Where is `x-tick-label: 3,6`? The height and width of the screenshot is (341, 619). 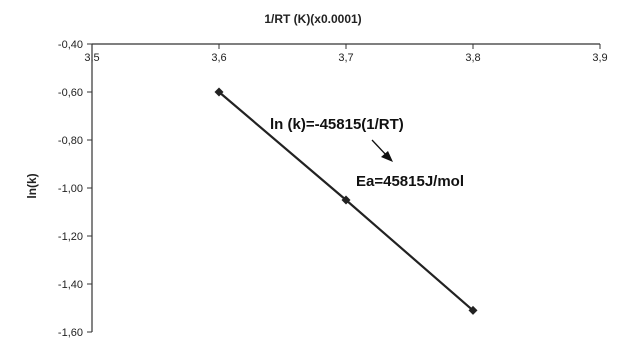 x-tick-label: 3,6 is located at coordinates (218, 58).